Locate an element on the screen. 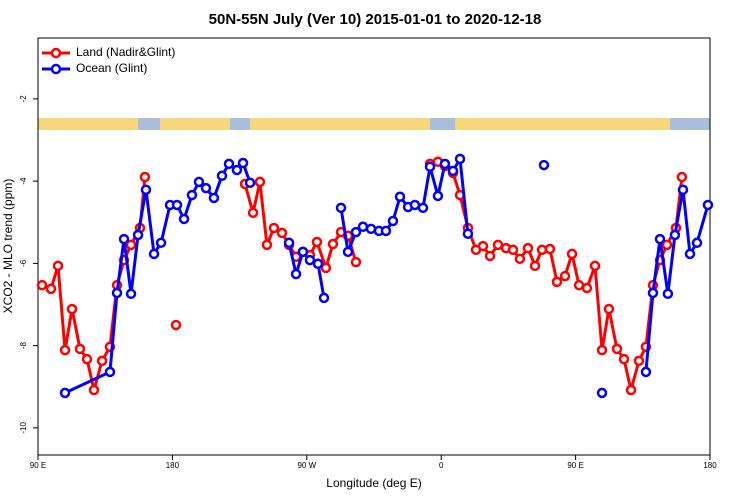 Image resolution: width=750 pixels, height=500 pixels. y-axis-label: XCO2 - MLO trend (ppm) is located at coordinates (8, 246).